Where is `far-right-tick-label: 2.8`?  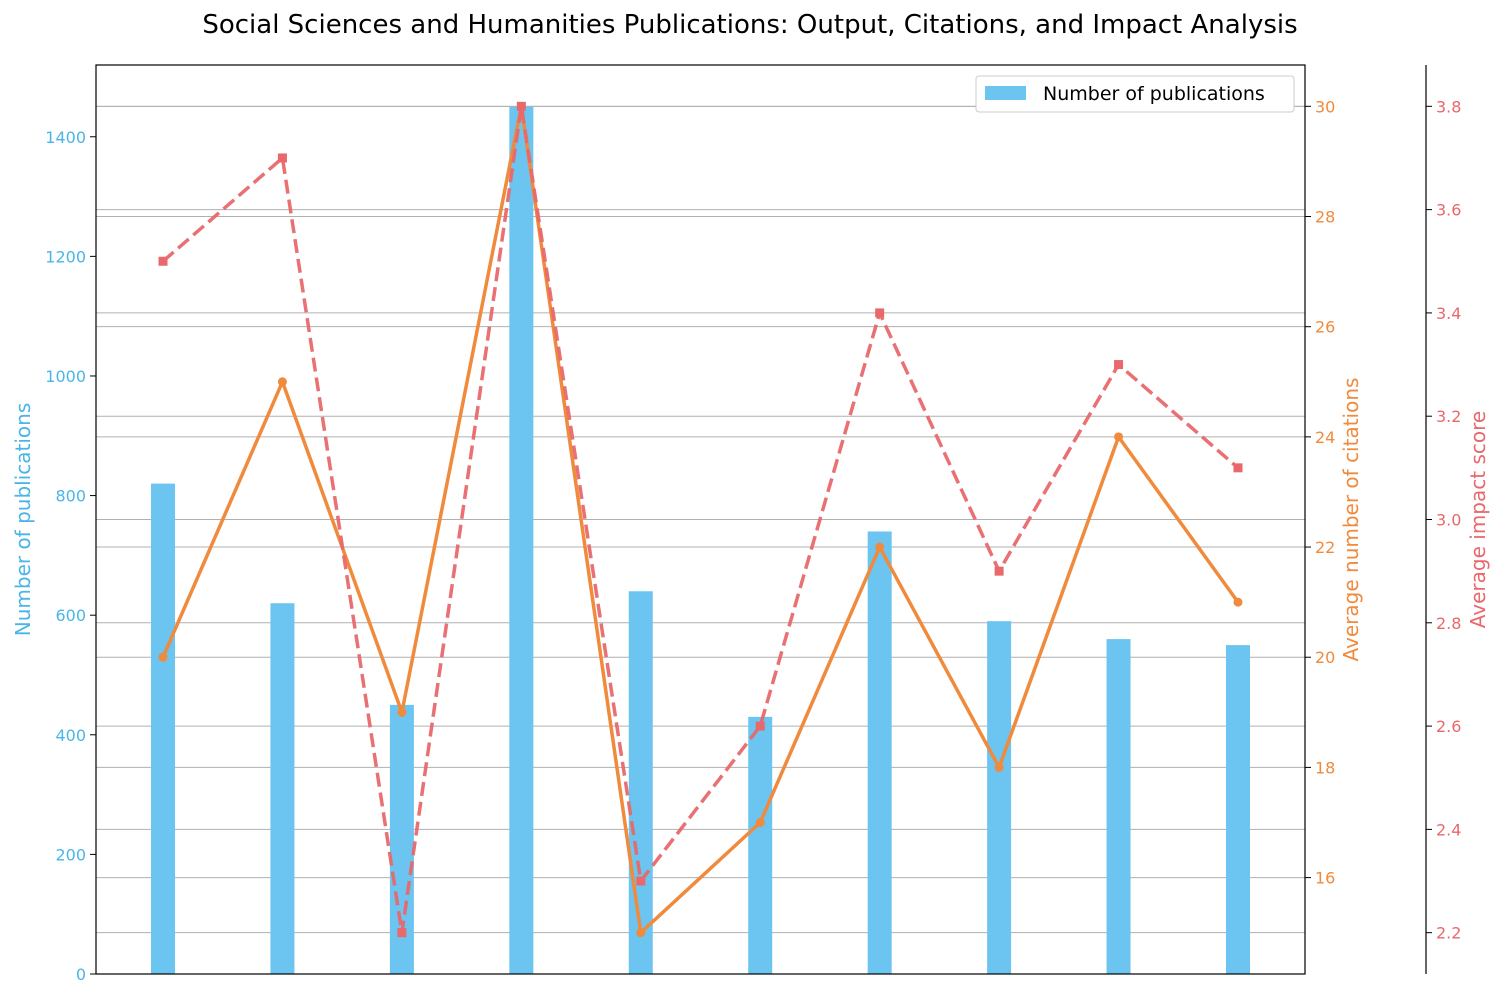 far-right-tick-label: 2.8 is located at coordinates (1448, 623).